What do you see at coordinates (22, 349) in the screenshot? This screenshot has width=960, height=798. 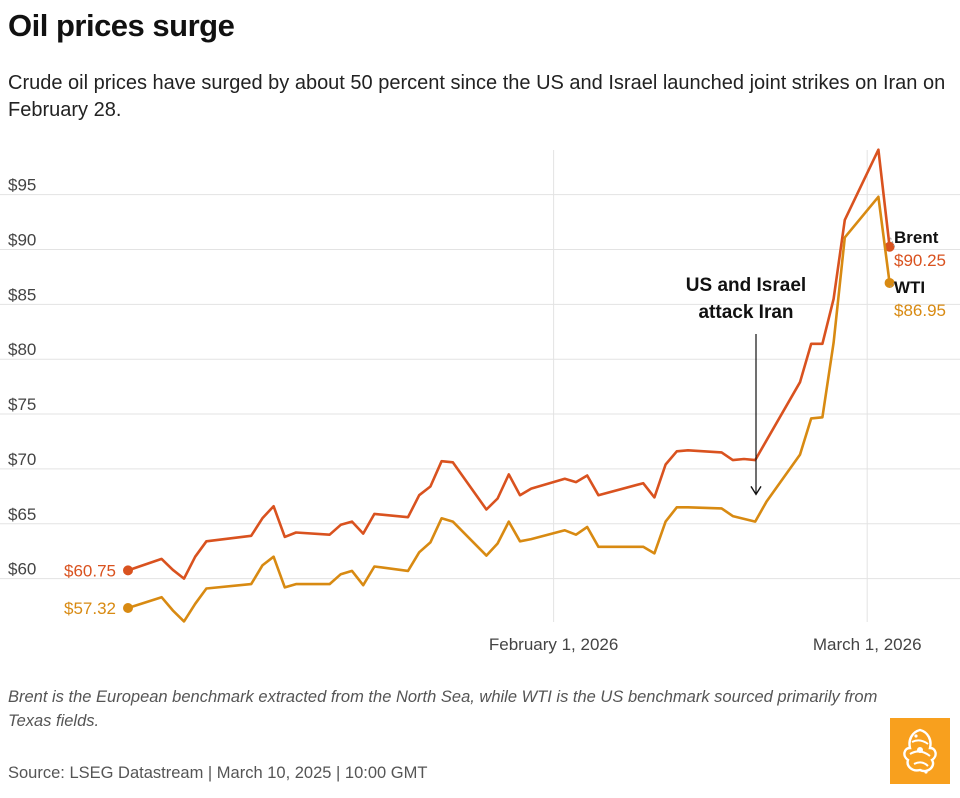 I see `y-tick-label: $80` at bounding box center [22, 349].